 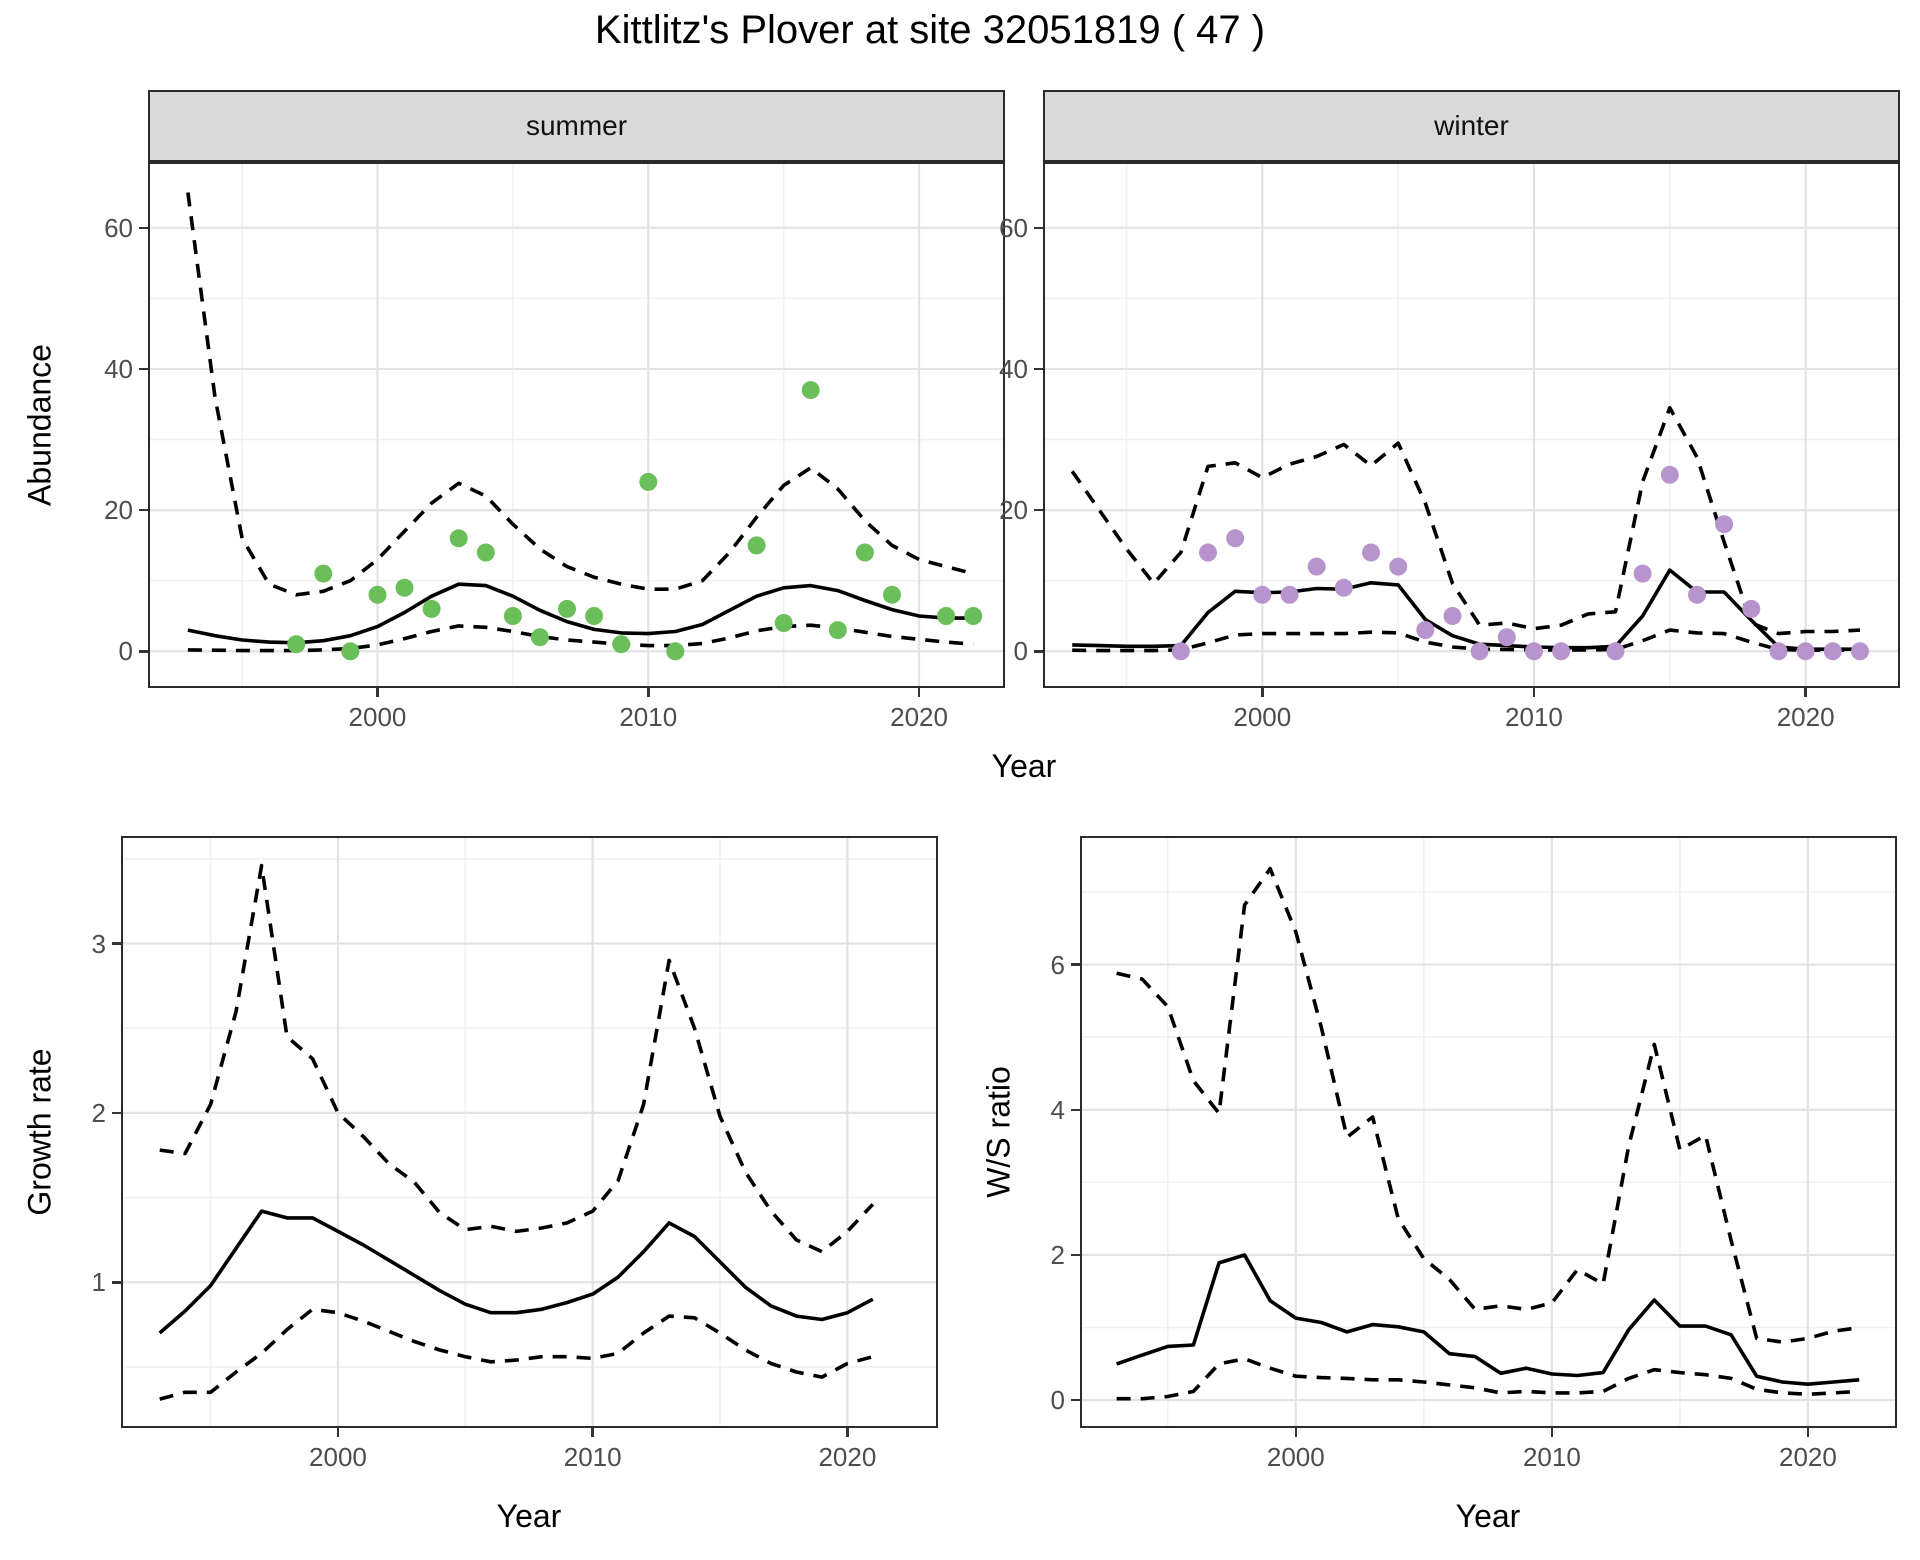 I want to click on y-tick-label: 20, so click(x=118, y=510).